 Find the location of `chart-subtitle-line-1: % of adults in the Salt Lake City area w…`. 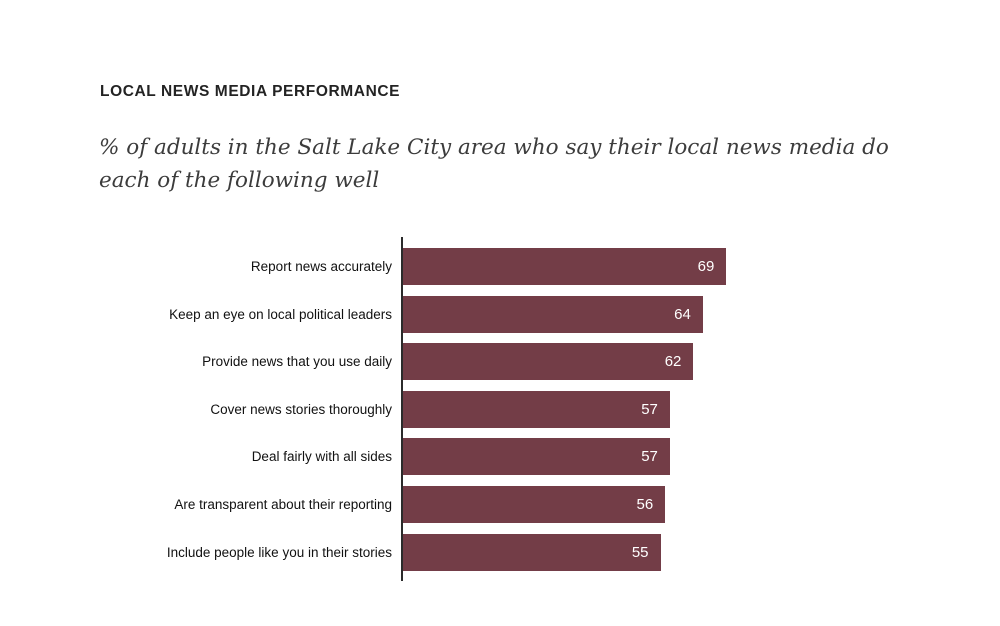

chart-subtitle-line-1: % of adults in the Salt Lake City area w… is located at coordinates (494, 147).